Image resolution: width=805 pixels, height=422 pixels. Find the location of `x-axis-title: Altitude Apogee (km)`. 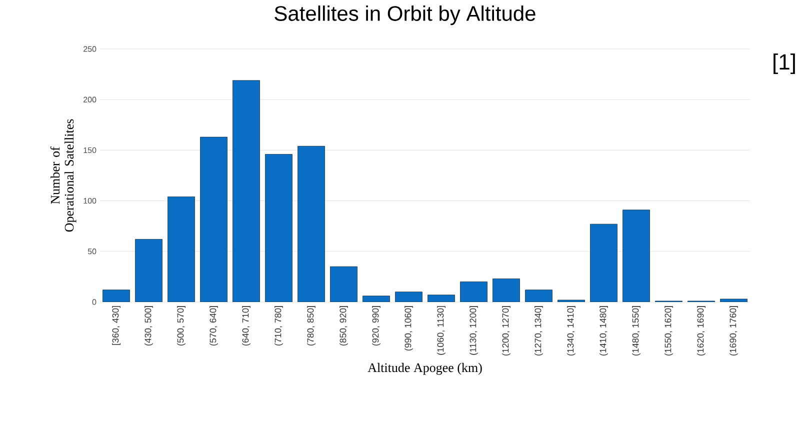

x-axis-title: Altitude Apogee (km) is located at coordinates (425, 368).